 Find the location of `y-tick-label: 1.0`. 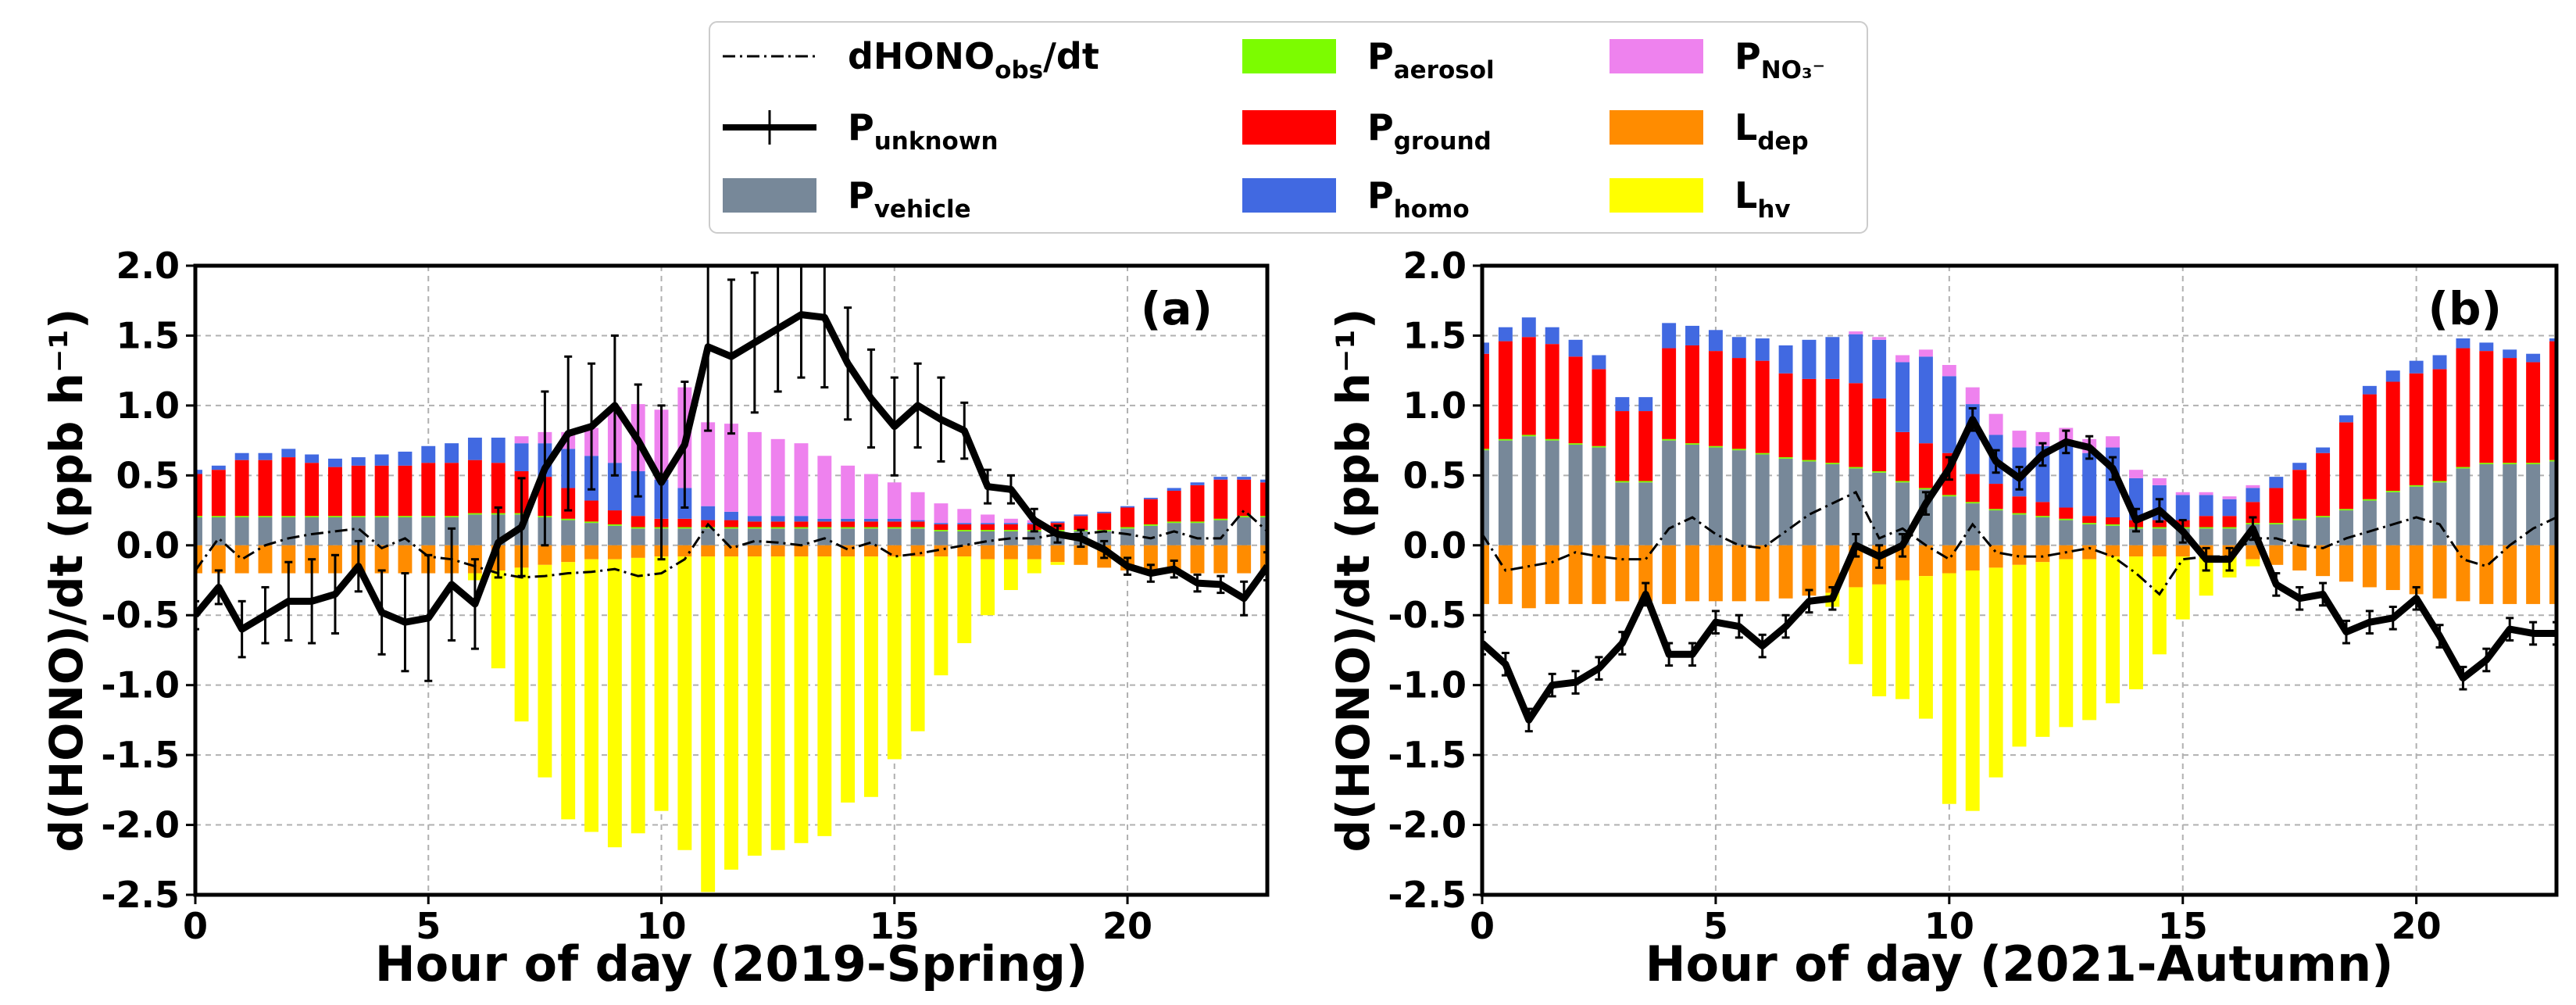

y-tick-label: 1.0 is located at coordinates (148, 406).